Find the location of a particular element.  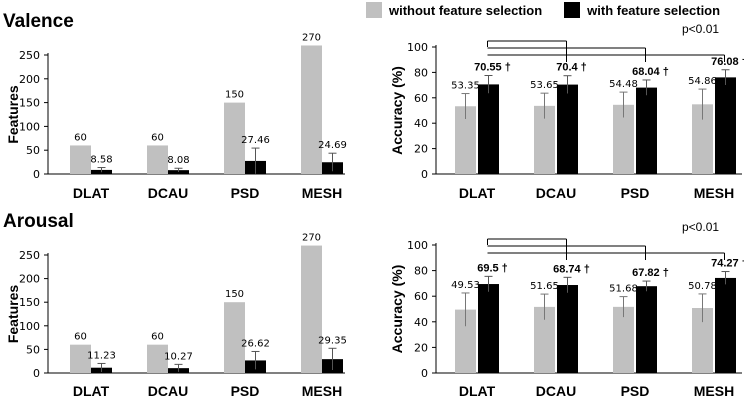

arousal_features-x-tick-label: DLAT is located at coordinates (91, 391).